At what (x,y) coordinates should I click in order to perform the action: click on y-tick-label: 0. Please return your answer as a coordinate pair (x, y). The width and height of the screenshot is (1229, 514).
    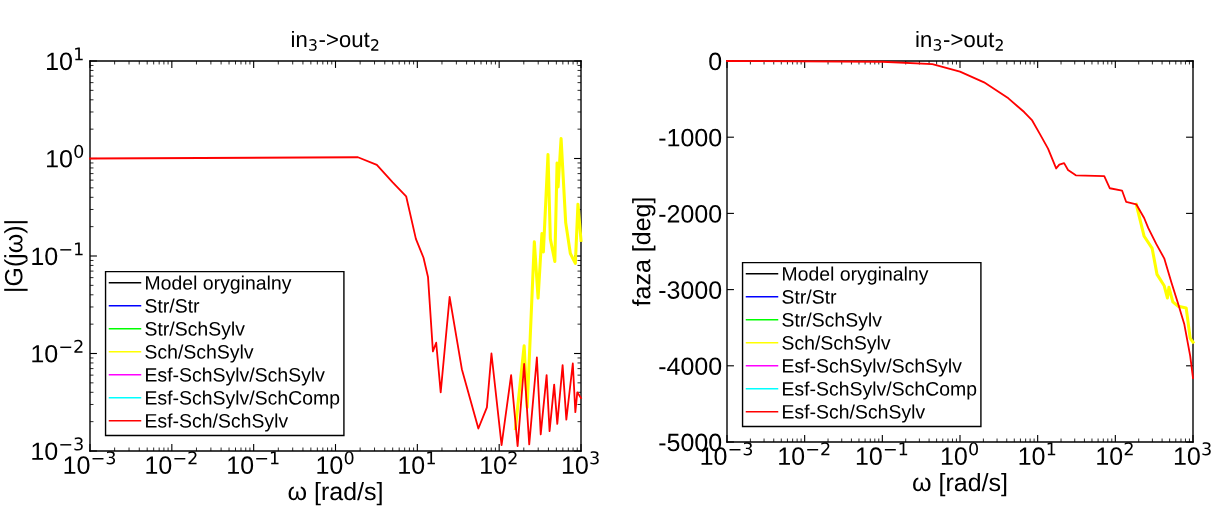
    Looking at the image, I should click on (715, 61).